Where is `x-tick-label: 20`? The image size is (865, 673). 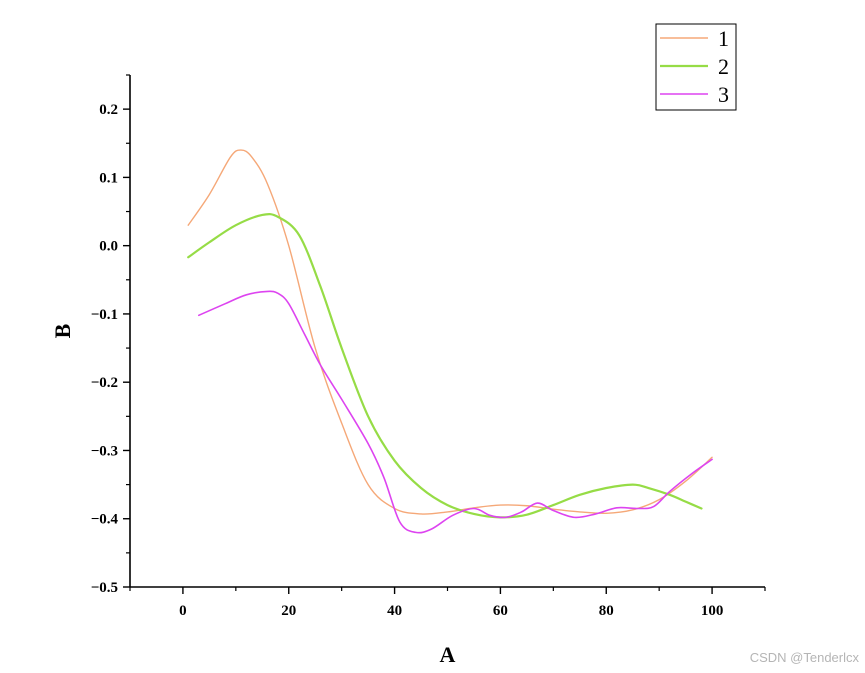 x-tick-label: 20 is located at coordinates (288, 611).